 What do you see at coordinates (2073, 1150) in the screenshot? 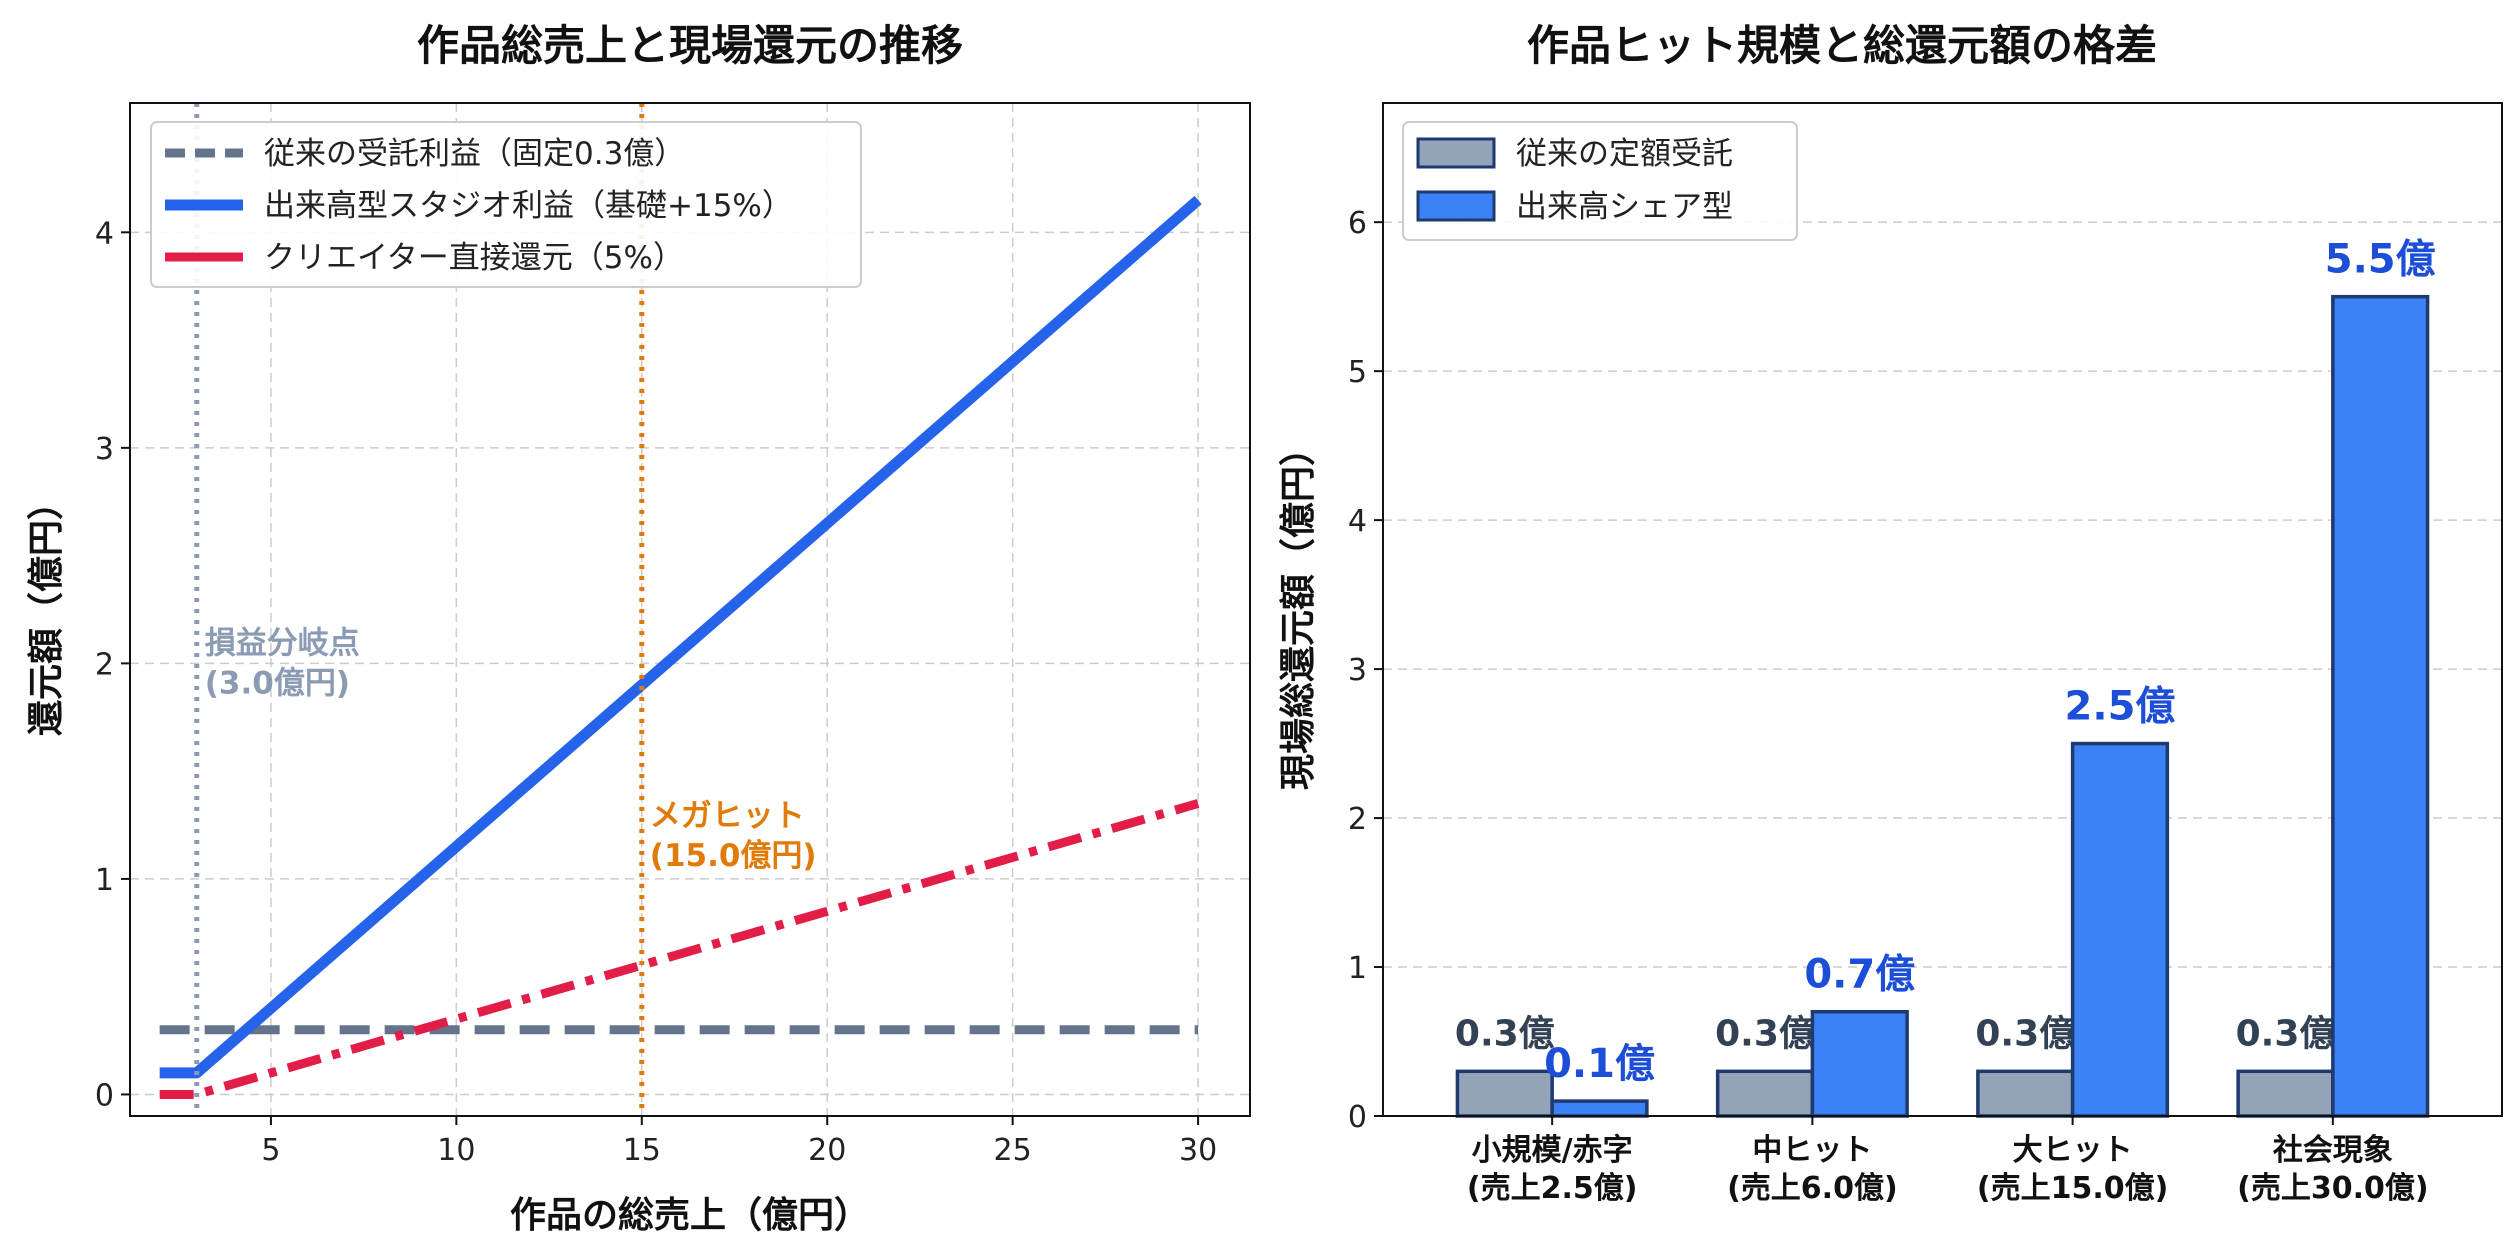
I see `category-label: 大ヒット` at bounding box center [2073, 1150].